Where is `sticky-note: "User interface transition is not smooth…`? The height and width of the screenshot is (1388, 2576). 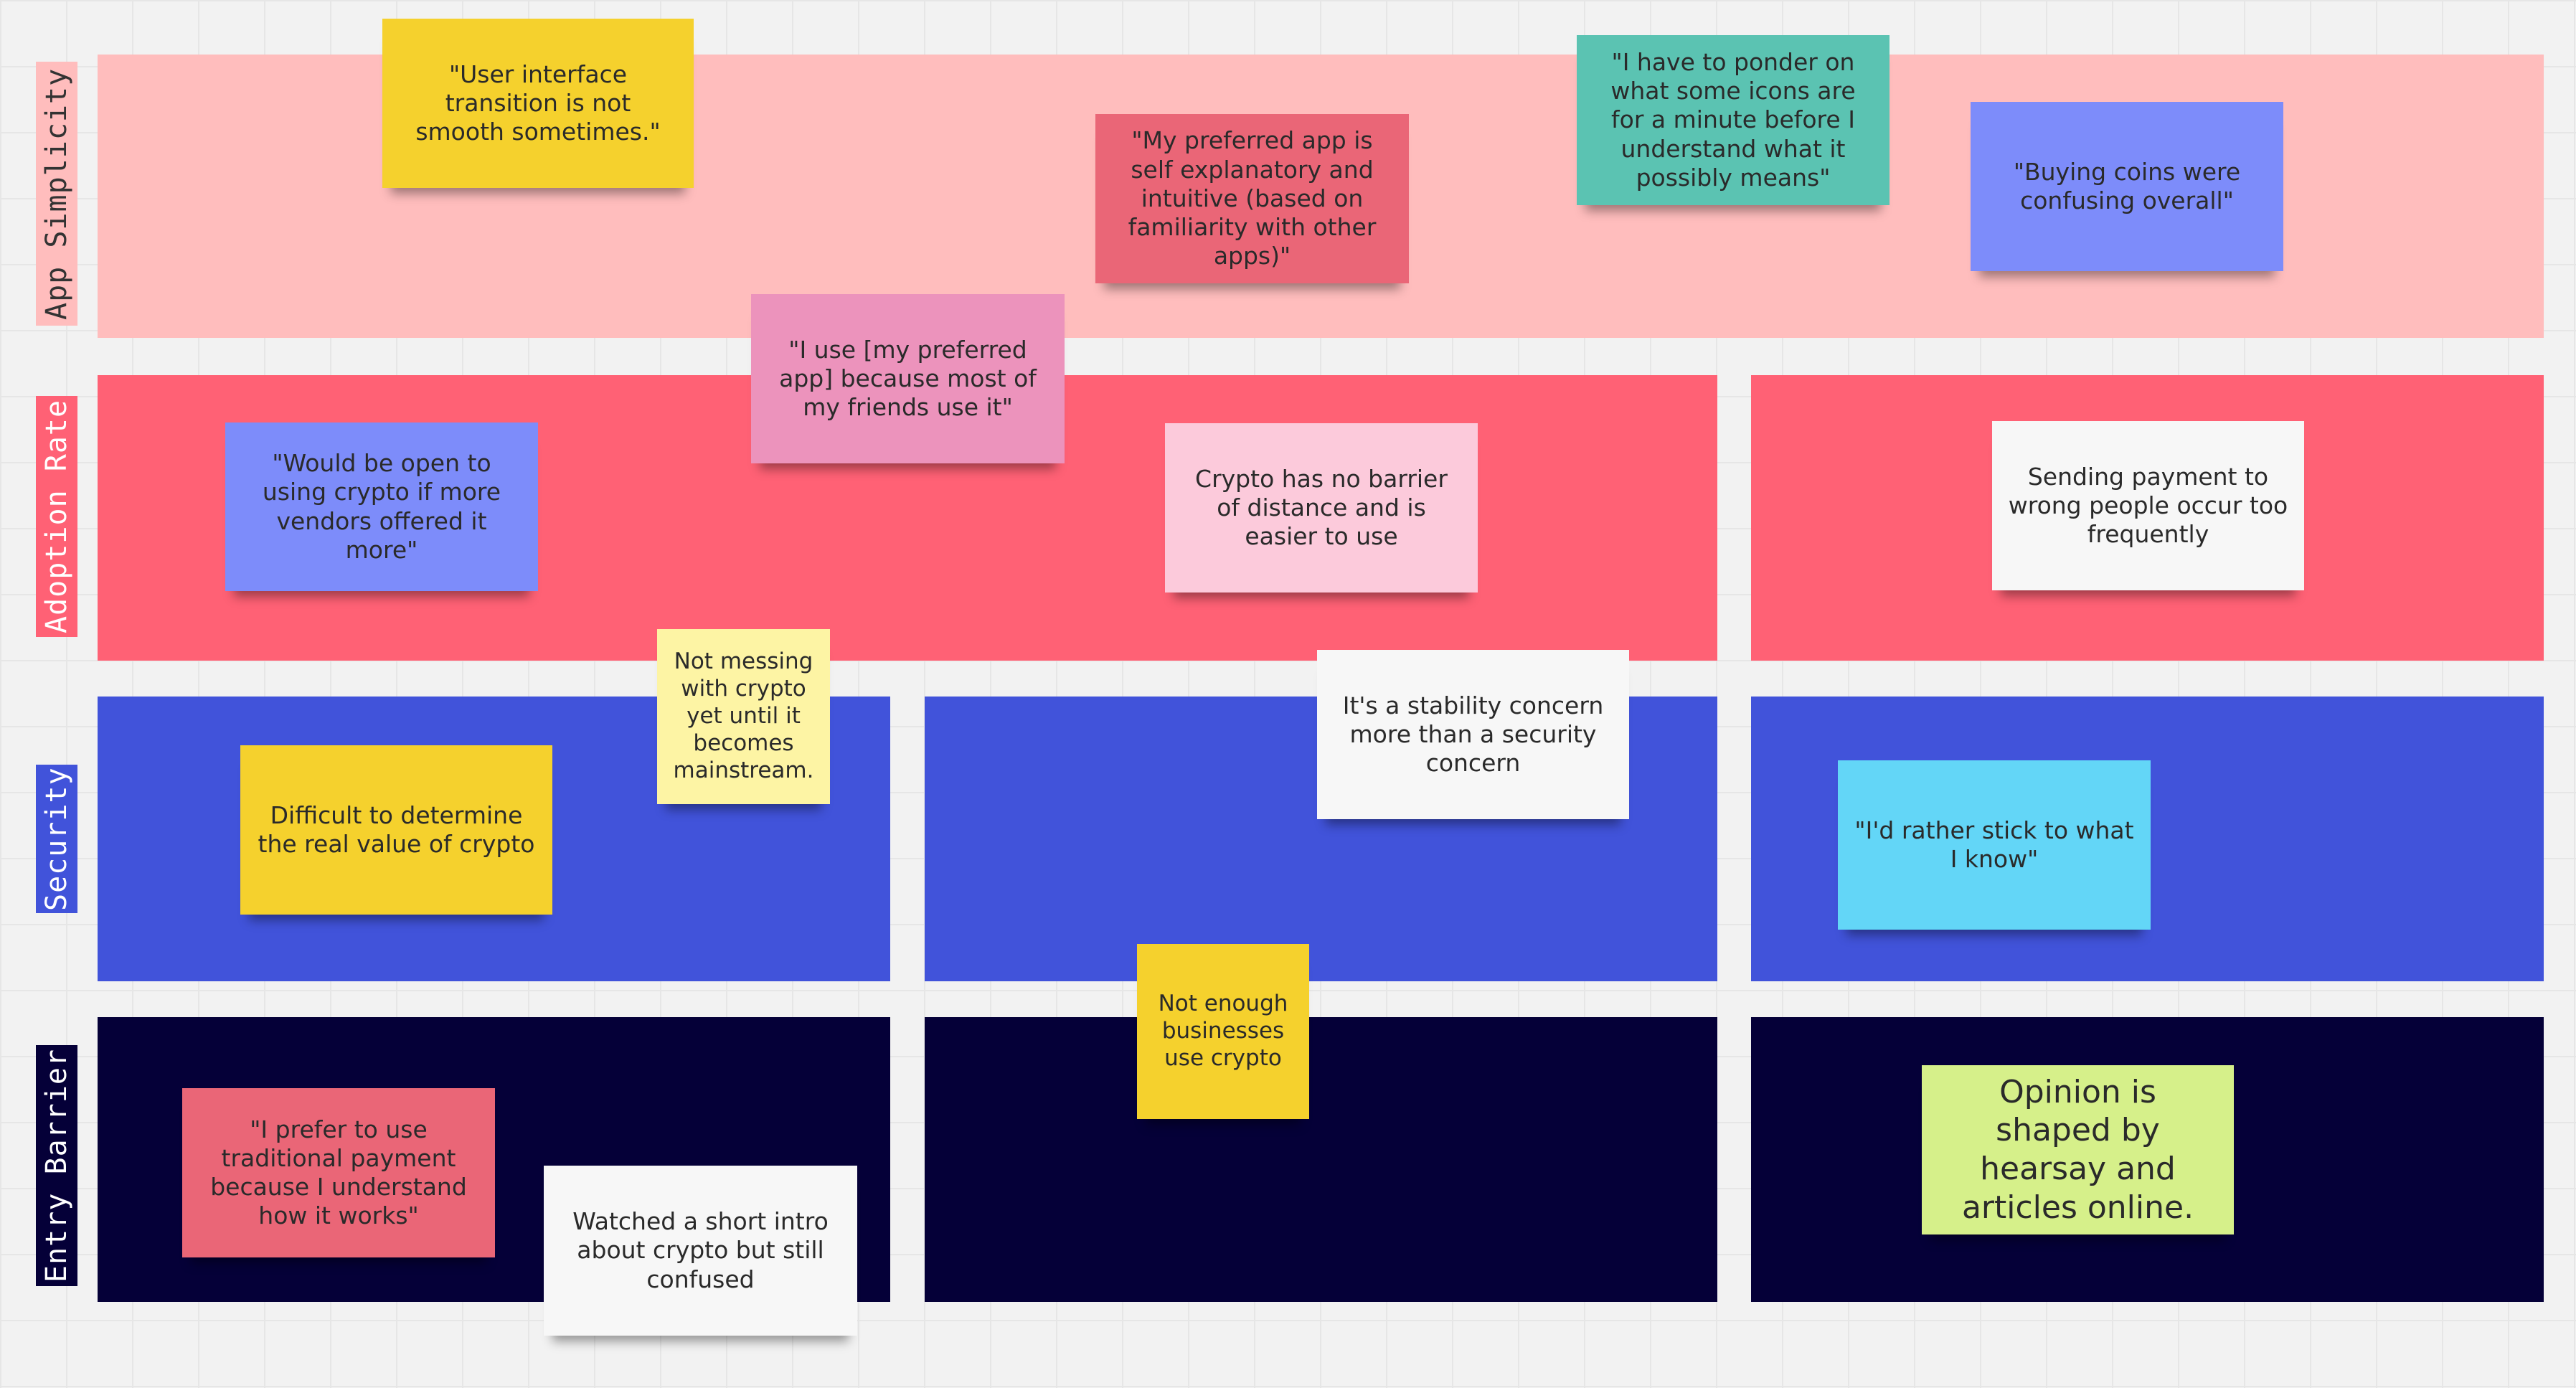
sticky-note: "User interface transition is not smooth… is located at coordinates (538, 104).